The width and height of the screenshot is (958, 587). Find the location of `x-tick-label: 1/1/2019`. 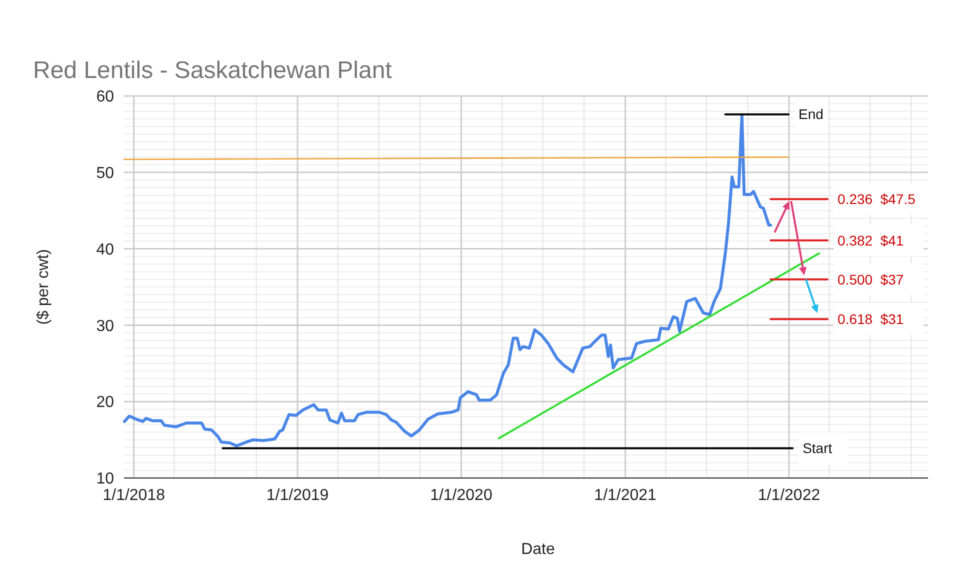

x-tick-label: 1/1/2019 is located at coordinates (297, 495).